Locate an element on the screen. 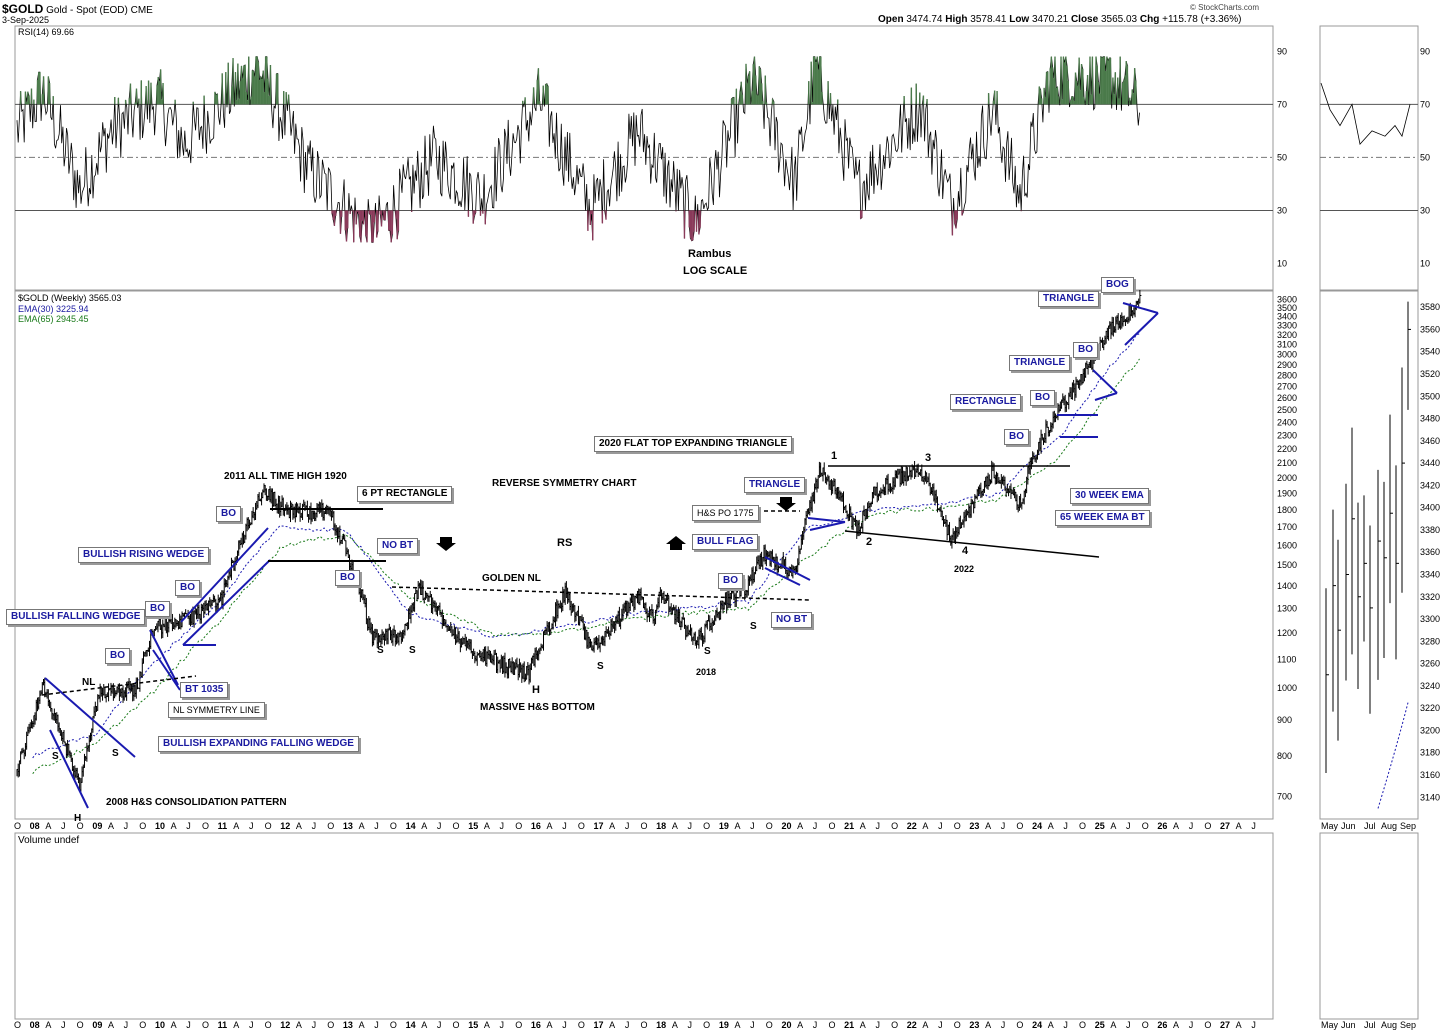 Image resolution: width=1456 pixels, height=1033 pixels. rsi-tick-label: 10 is located at coordinates (1282, 263).